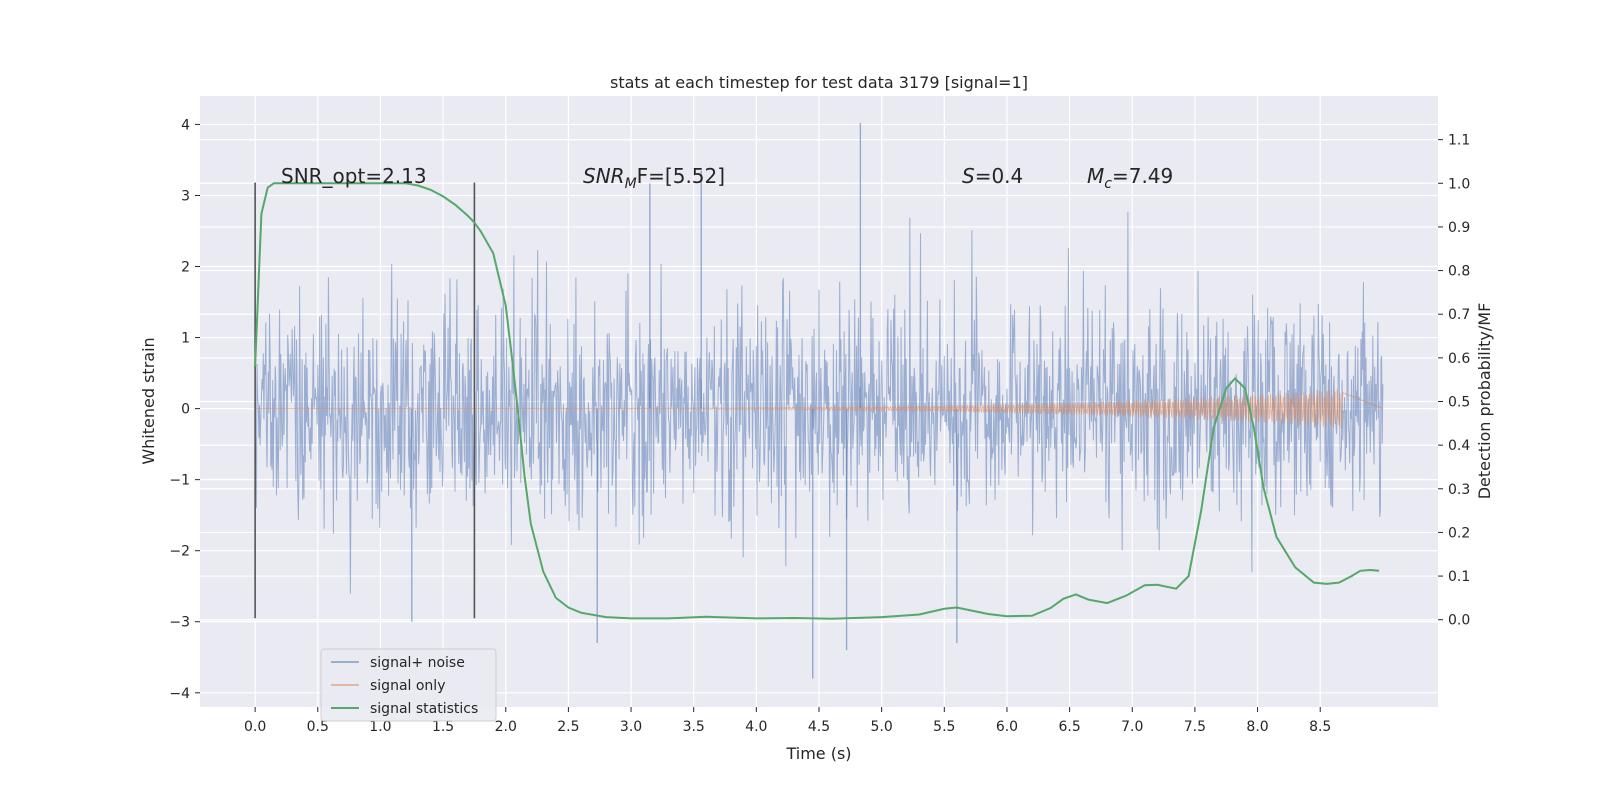 The image size is (1600, 800). I want to click on x-tick-label: 7.5, so click(1195, 727).